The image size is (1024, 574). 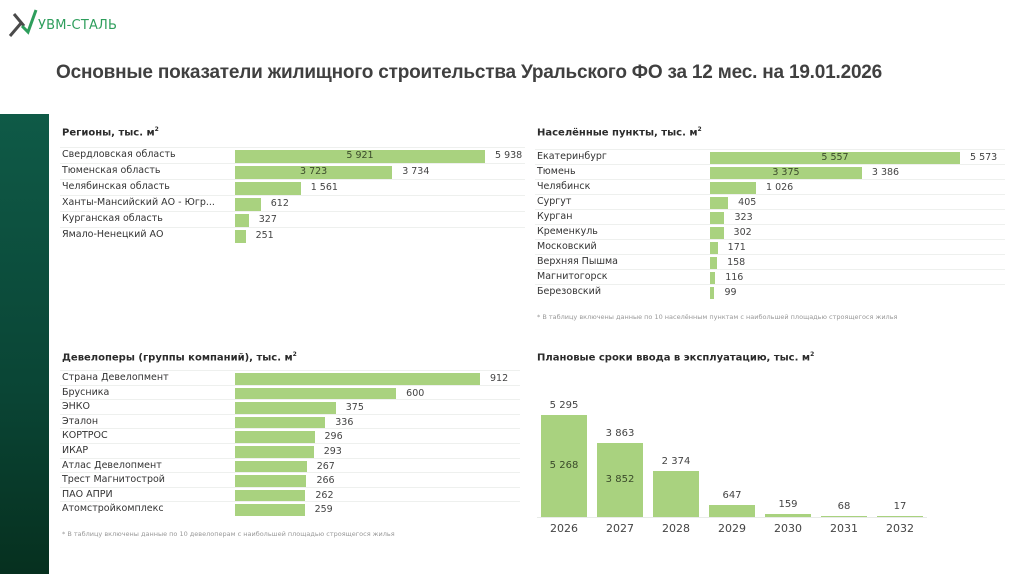 I want to click on region-inner-value: 5 921, so click(x=360, y=155).